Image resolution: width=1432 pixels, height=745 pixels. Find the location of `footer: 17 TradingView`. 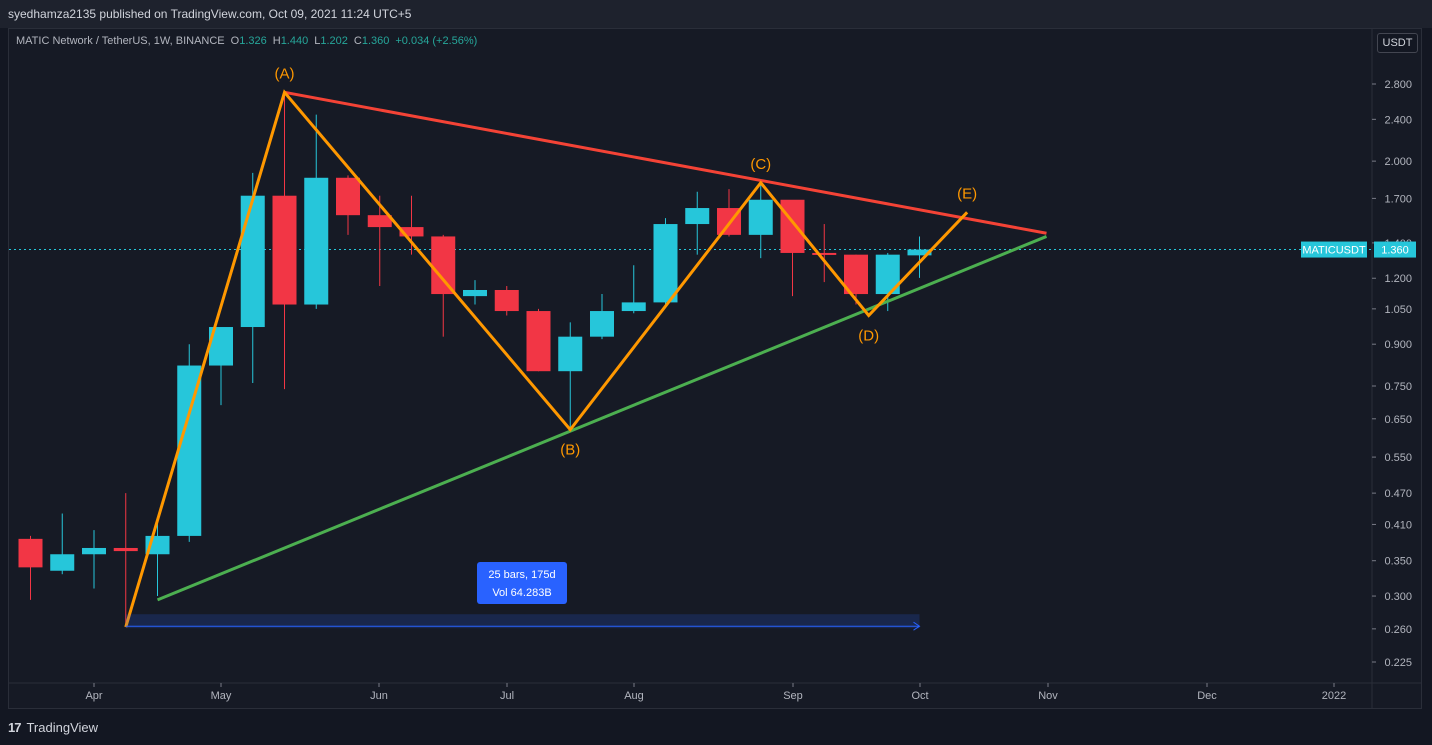

footer: 17 TradingView is located at coordinates (716, 727).